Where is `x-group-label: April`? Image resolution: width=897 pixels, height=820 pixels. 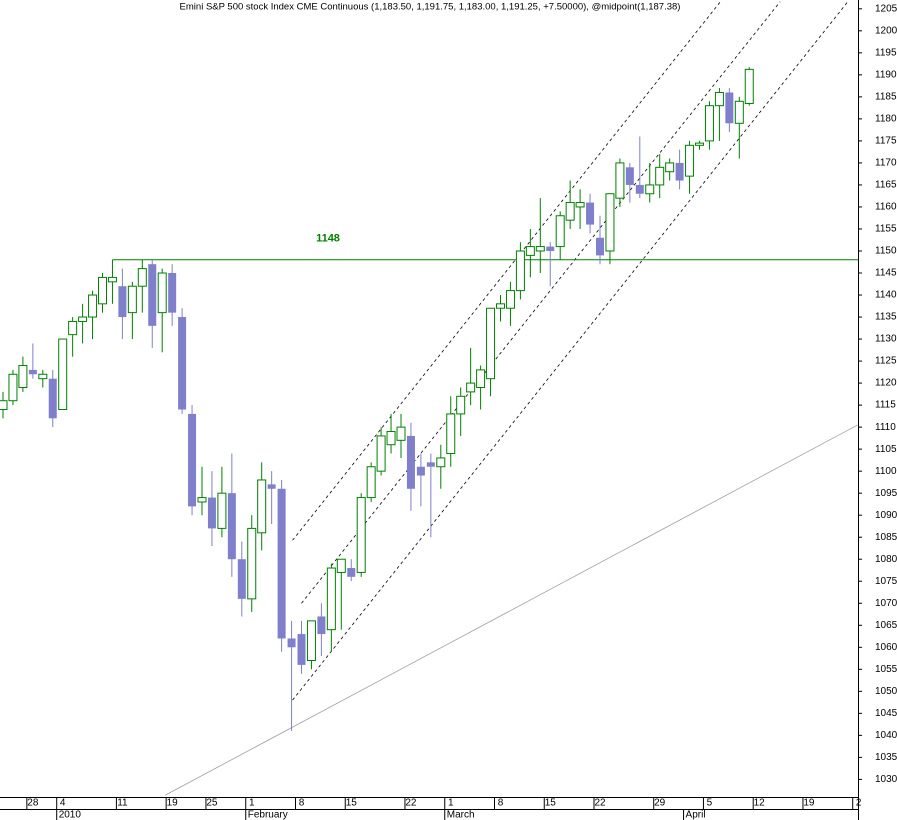 x-group-label: April is located at coordinates (696, 815).